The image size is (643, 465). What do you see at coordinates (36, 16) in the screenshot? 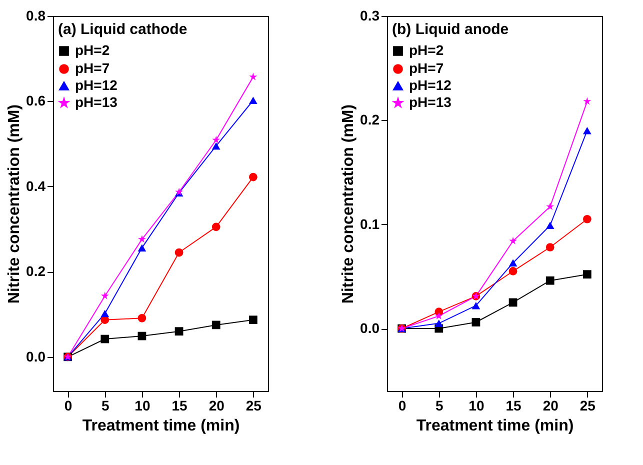
I see `y-tick-label: 0.8` at bounding box center [36, 16].